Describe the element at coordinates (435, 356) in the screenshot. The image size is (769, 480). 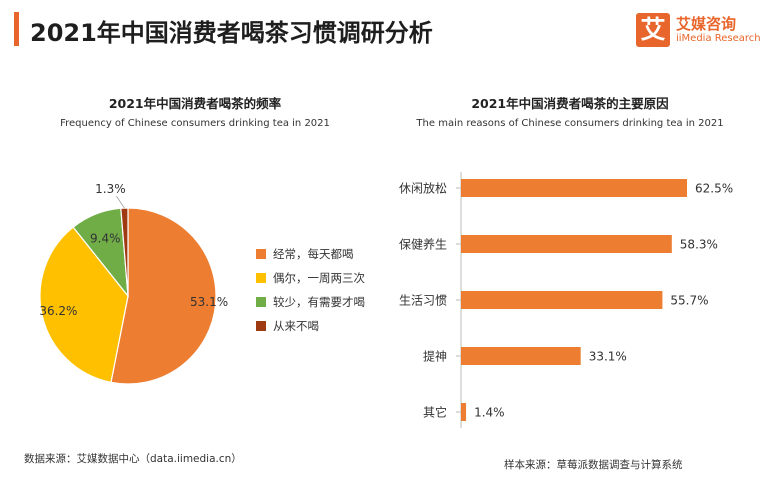
I see `bar-category-label: 提神` at that location.